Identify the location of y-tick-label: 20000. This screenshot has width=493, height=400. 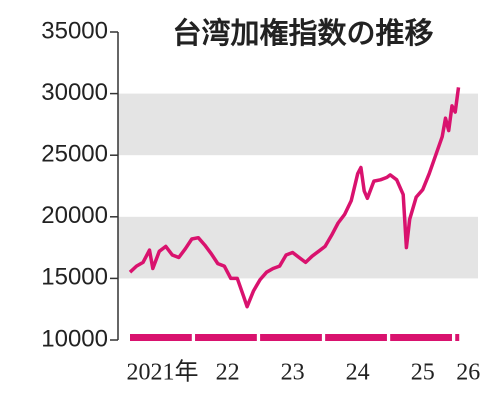
(74, 215).